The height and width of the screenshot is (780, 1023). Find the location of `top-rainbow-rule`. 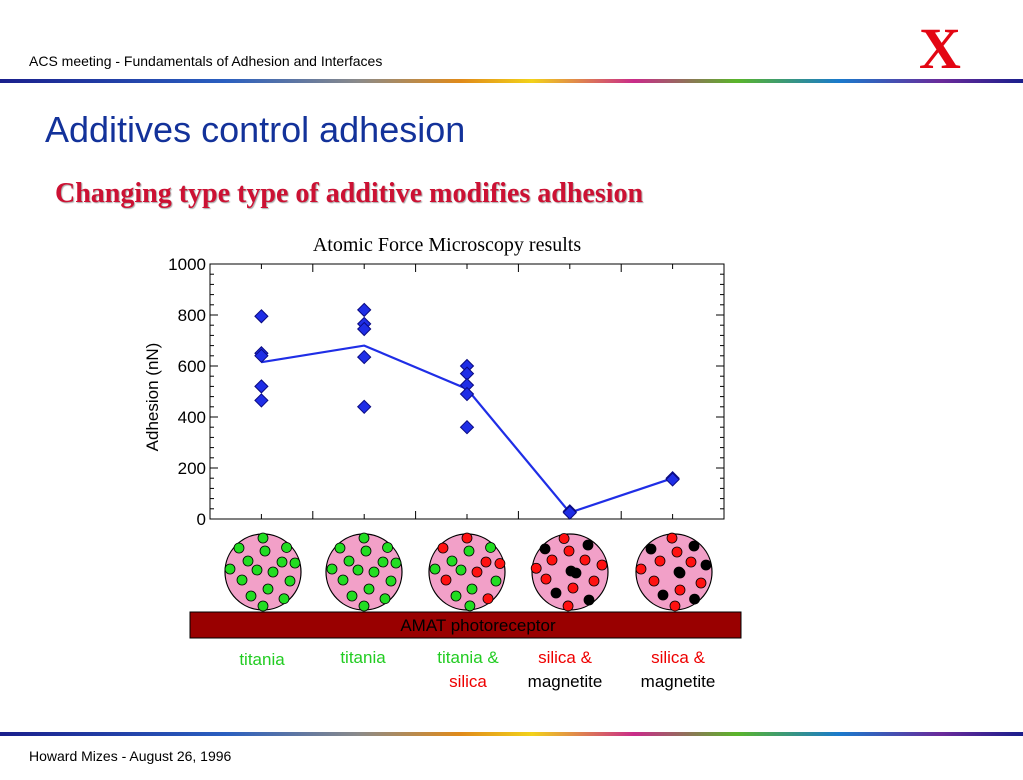

top-rainbow-rule is located at coordinates (511, 81).